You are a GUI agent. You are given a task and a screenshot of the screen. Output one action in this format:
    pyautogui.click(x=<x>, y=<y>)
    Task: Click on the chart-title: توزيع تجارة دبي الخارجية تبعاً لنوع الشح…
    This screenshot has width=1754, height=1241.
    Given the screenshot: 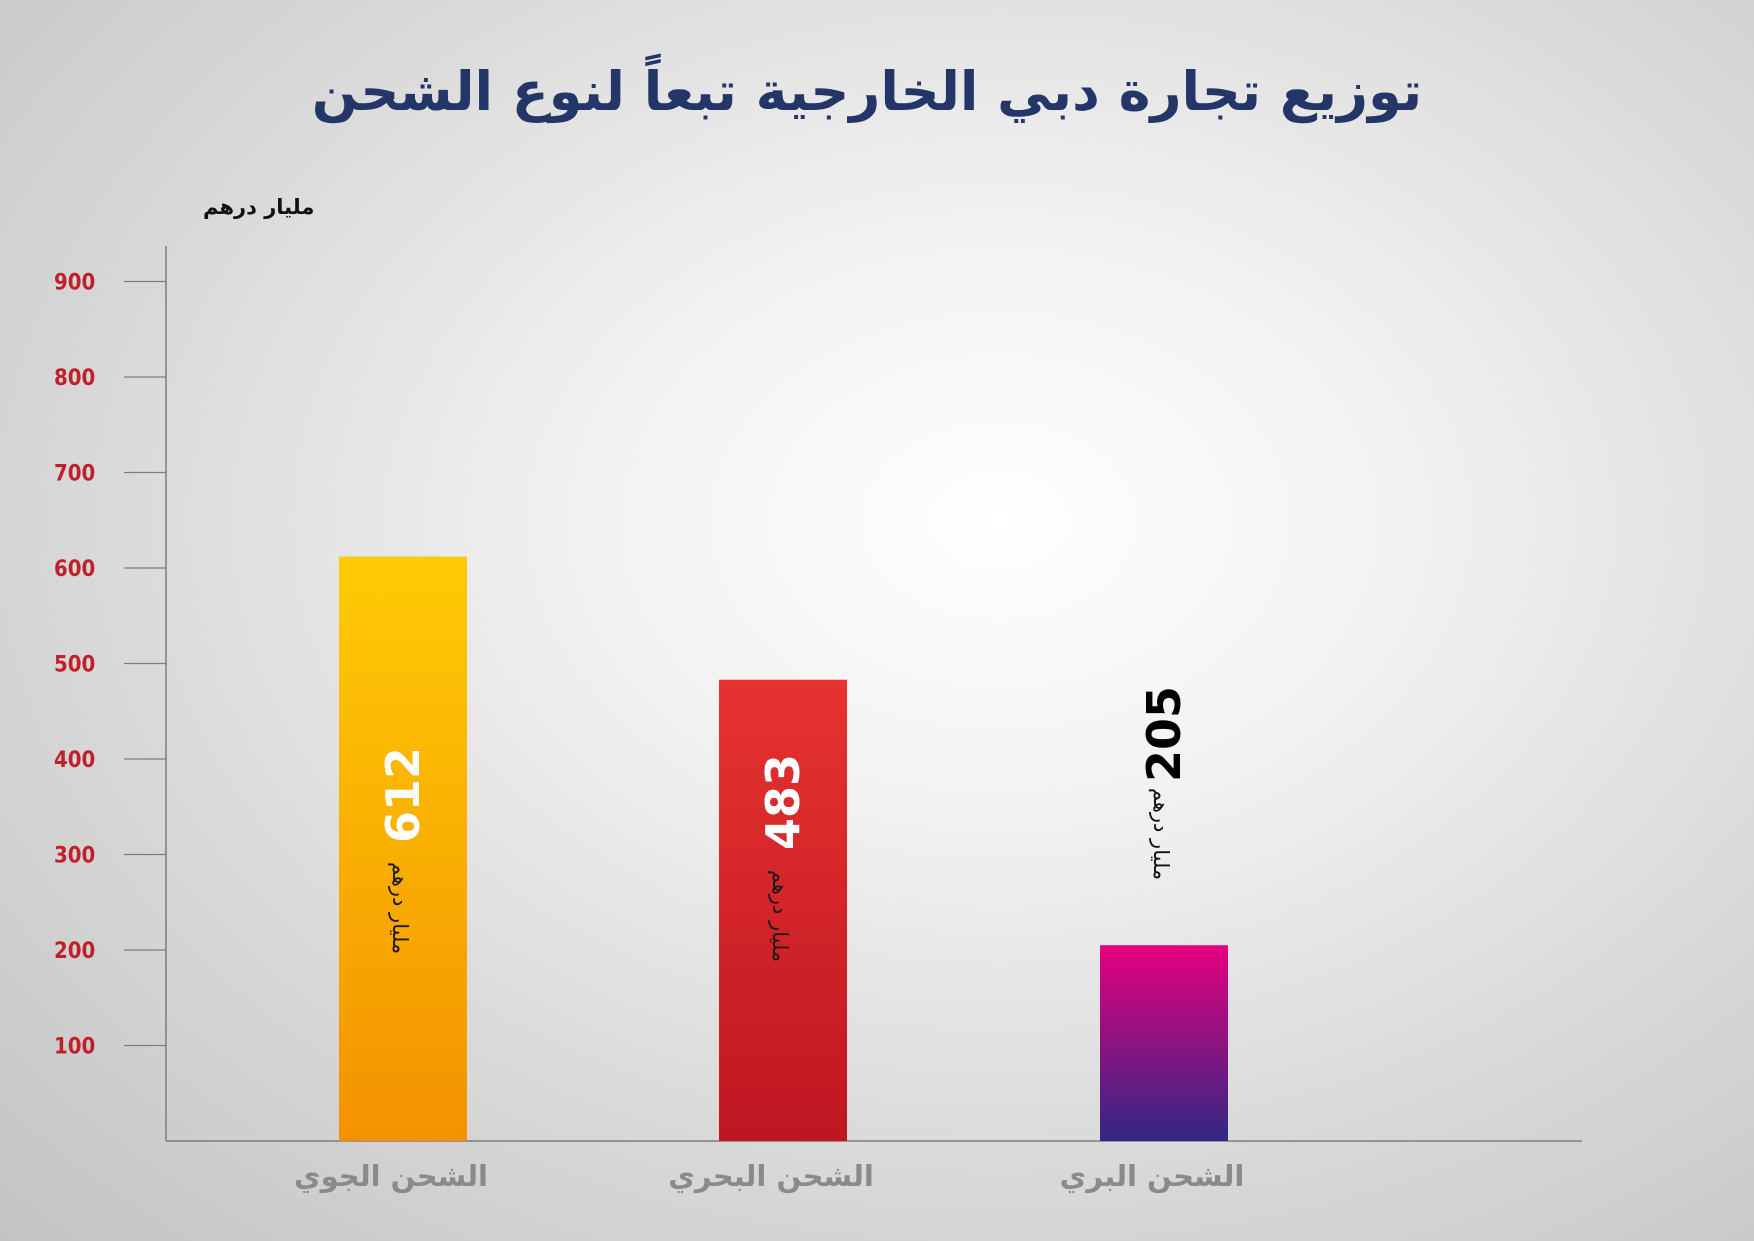 What is the action you would take?
    pyautogui.click(x=867, y=88)
    